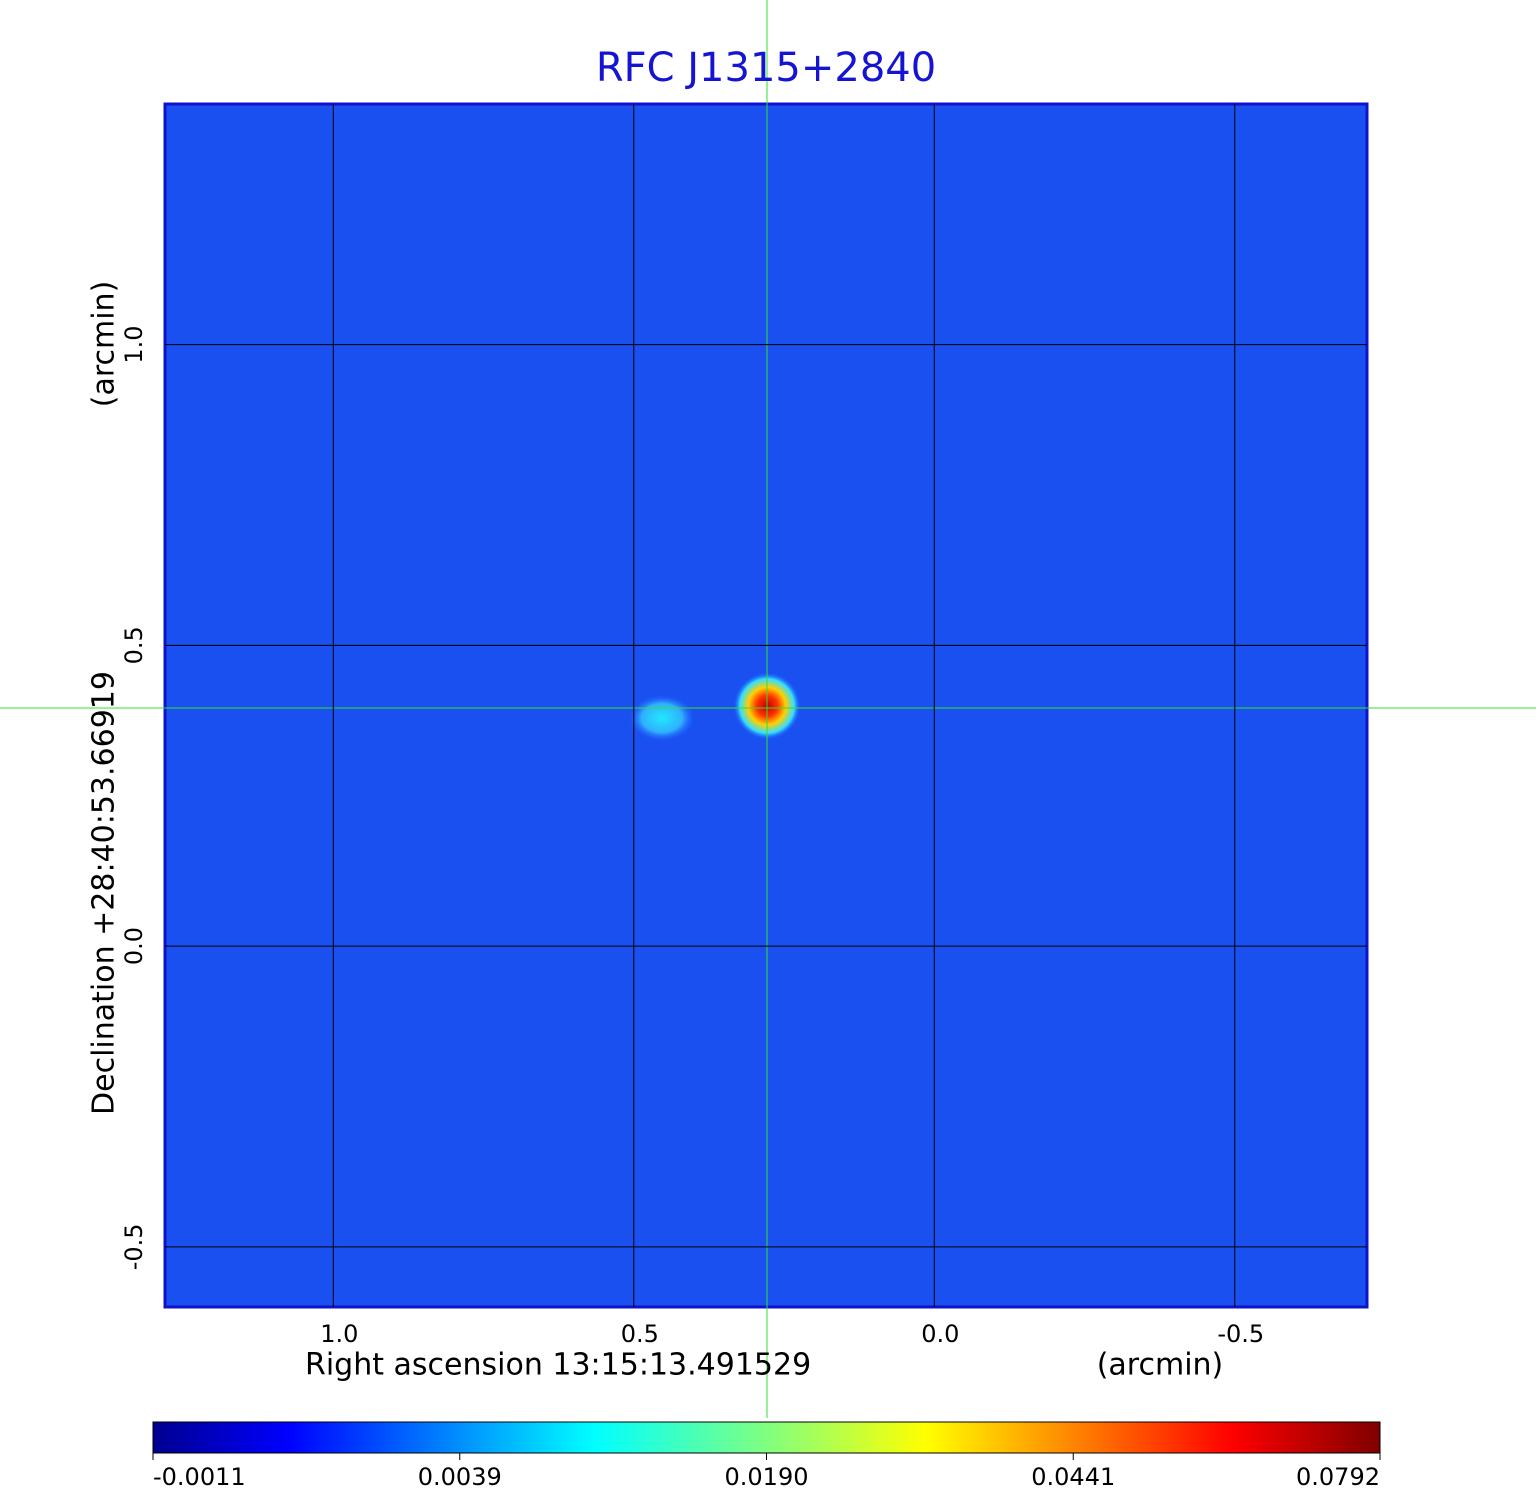 The height and width of the screenshot is (1511, 1536). Describe the element at coordinates (339, 1334) in the screenshot. I see `x-tick-label: 1.0` at that location.